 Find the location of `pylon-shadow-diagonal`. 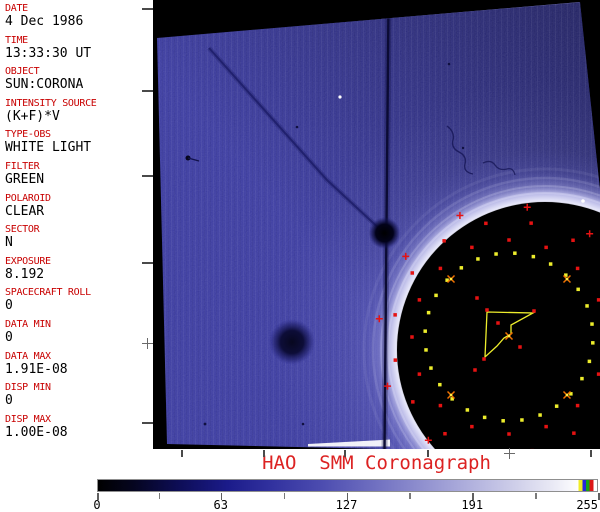

pylon-shadow-diagonal is located at coordinates (296, 140).